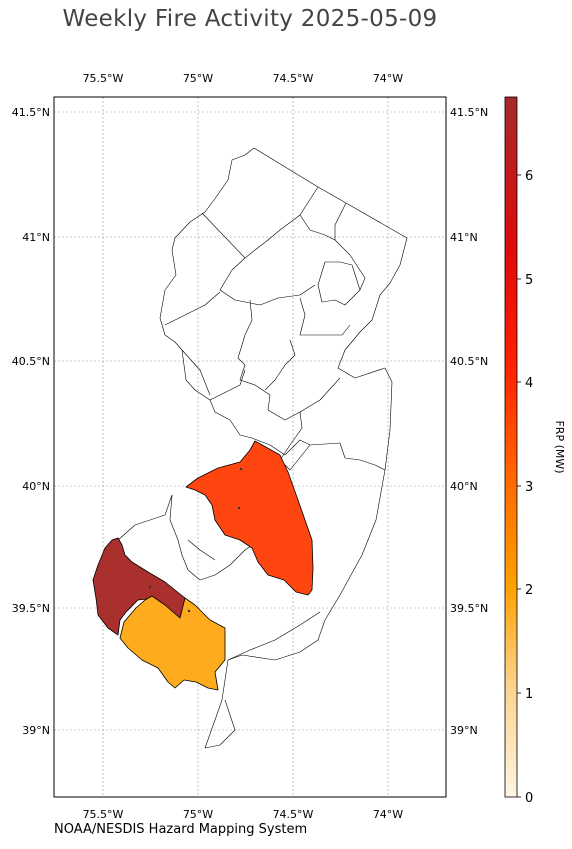 The image size is (572, 849). What do you see at coordinates (511, 447) in the screenshot?
I see `colorbar` at bounding box center [511, 447].